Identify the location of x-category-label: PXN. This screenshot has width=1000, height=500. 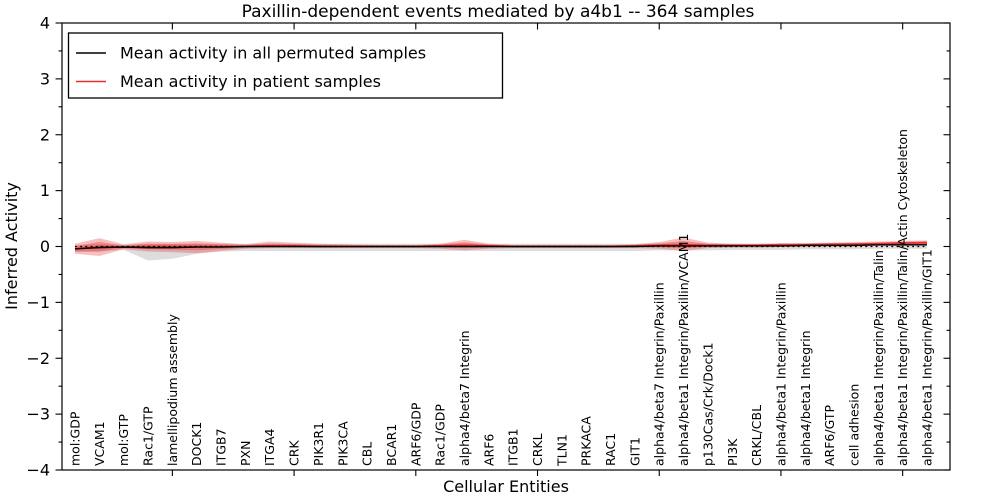
(245, 453).